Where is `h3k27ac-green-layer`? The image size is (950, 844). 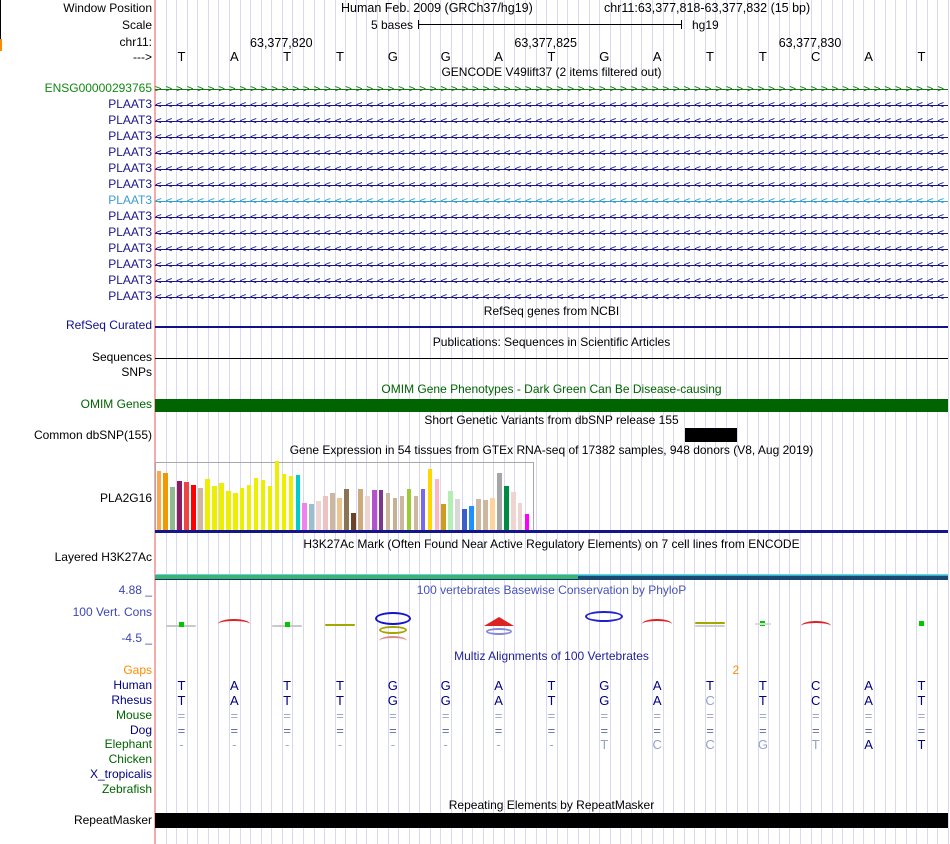 h3k27ac-green-layer is located at coordinates (366, 577).